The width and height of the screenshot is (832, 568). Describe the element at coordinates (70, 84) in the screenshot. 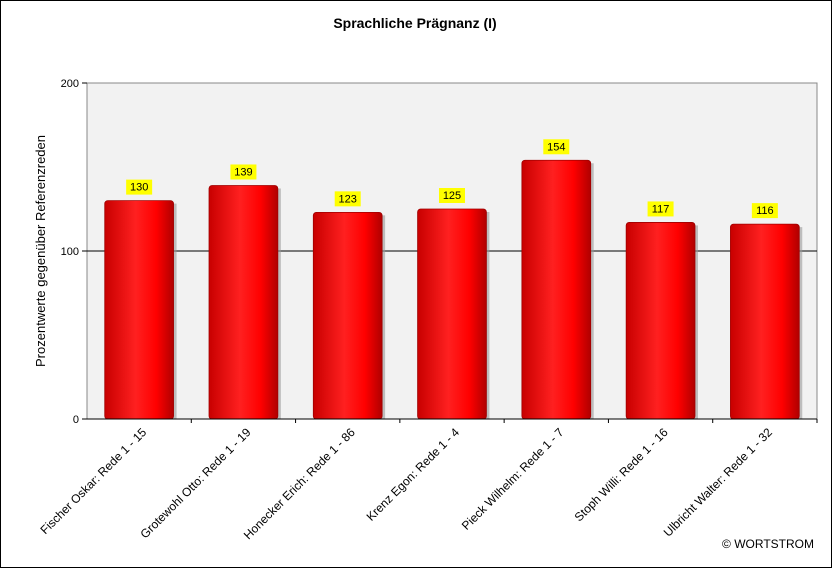

I see `y-tick-label: 200` at that location.